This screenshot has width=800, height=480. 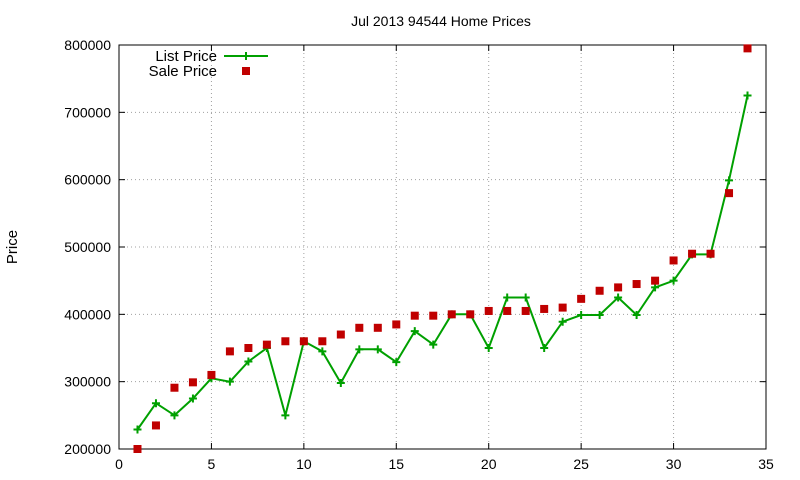 I want to click on y-tick-label: 800000, so click(x=87, y=45).